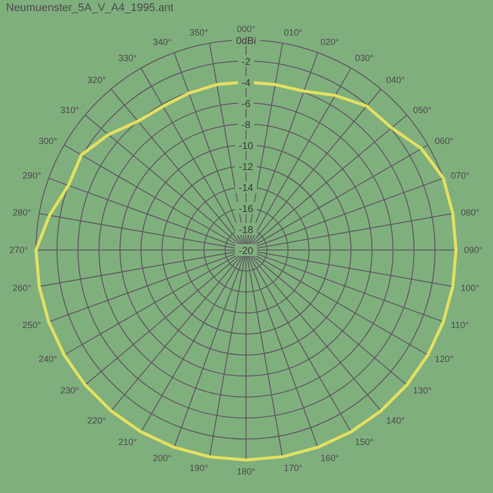  I want to click on spoke-label: 020°, so click(330, 42).